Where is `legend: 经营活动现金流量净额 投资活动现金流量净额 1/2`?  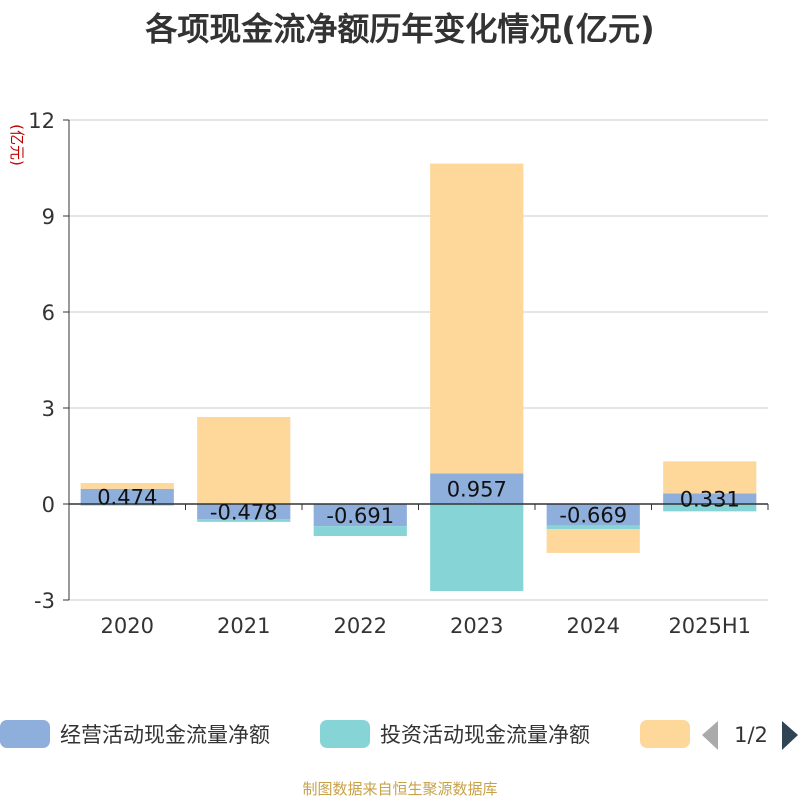 legend: 经营活动现金流量净额 投资活动现金流量净额 1/2 is located at coordinates (399, 735).